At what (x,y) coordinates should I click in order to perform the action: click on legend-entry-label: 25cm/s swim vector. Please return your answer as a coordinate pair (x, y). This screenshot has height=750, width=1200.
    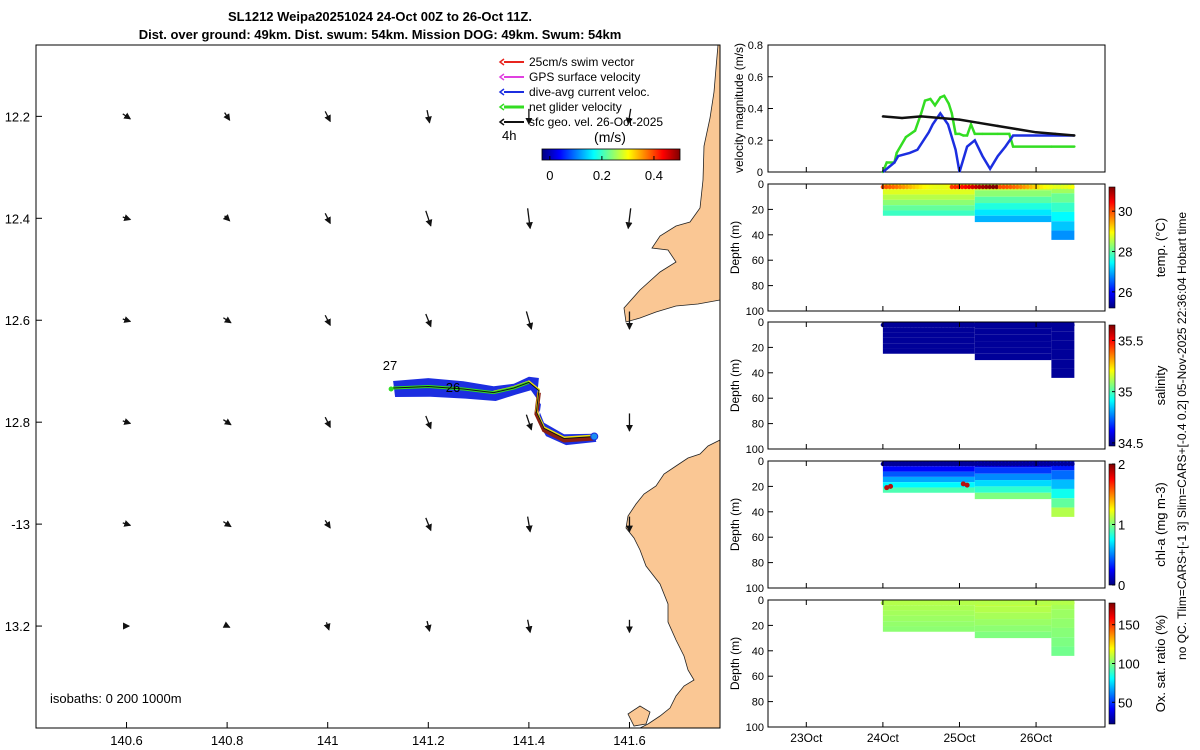
    Looking at the image, I should click on (581, 62).